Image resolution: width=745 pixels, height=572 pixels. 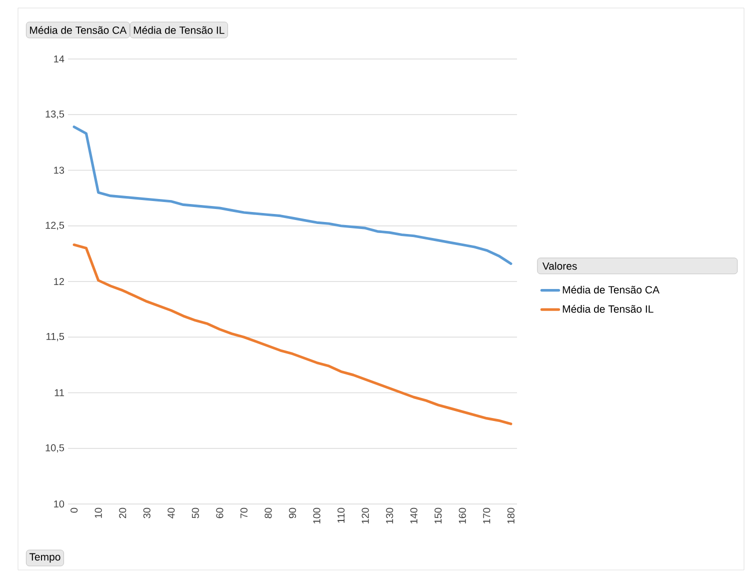 What do you see at coordinates (220, 513) in the screenshot?
I see `x-tick-label: 60` at bounding box center [220, 513].